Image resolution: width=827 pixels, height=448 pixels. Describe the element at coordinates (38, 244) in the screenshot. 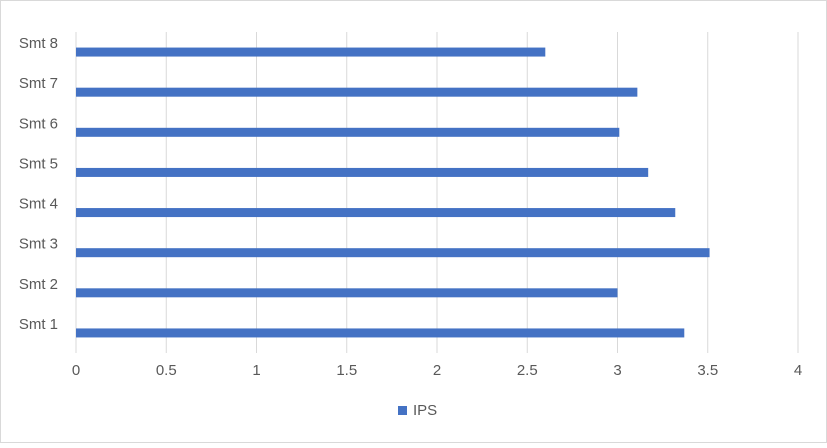

I see `y-tick-label: Smt 3` at that location.